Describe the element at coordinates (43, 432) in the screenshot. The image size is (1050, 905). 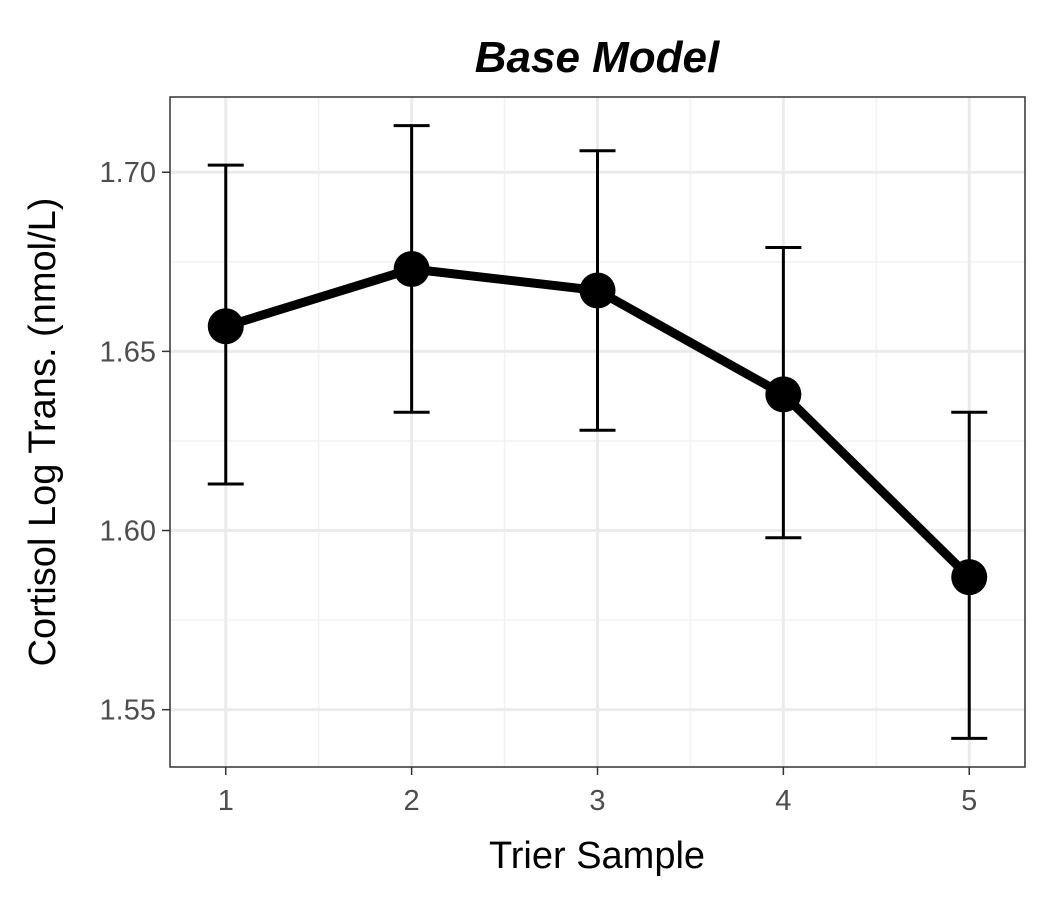
I see `y-axis-title: Cortisol Log Trans. (nmol/L)` at that location.